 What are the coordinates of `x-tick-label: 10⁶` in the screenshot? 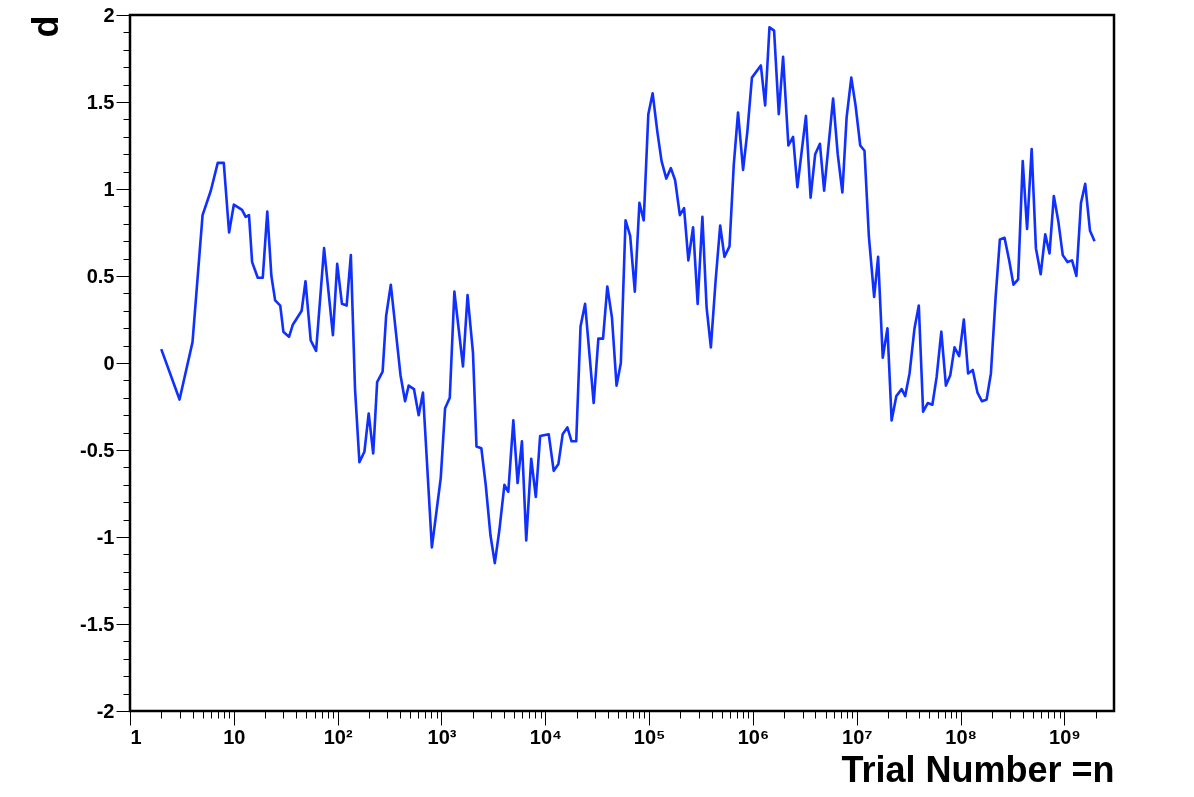 It's located at (753, 736).